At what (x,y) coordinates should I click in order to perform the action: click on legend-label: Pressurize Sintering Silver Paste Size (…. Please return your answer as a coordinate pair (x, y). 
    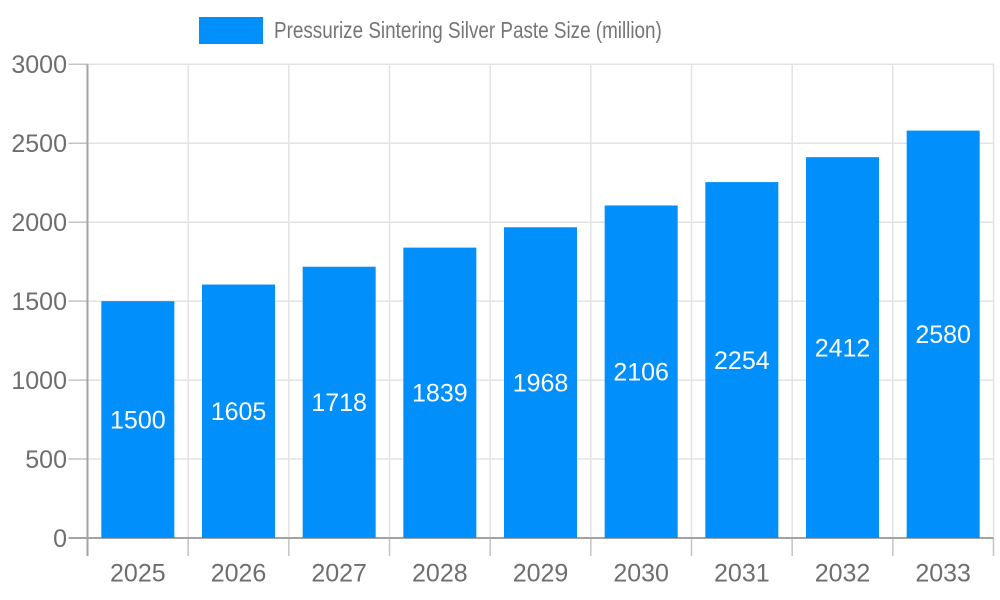
    Looking at the image, I should click on (468, 30).